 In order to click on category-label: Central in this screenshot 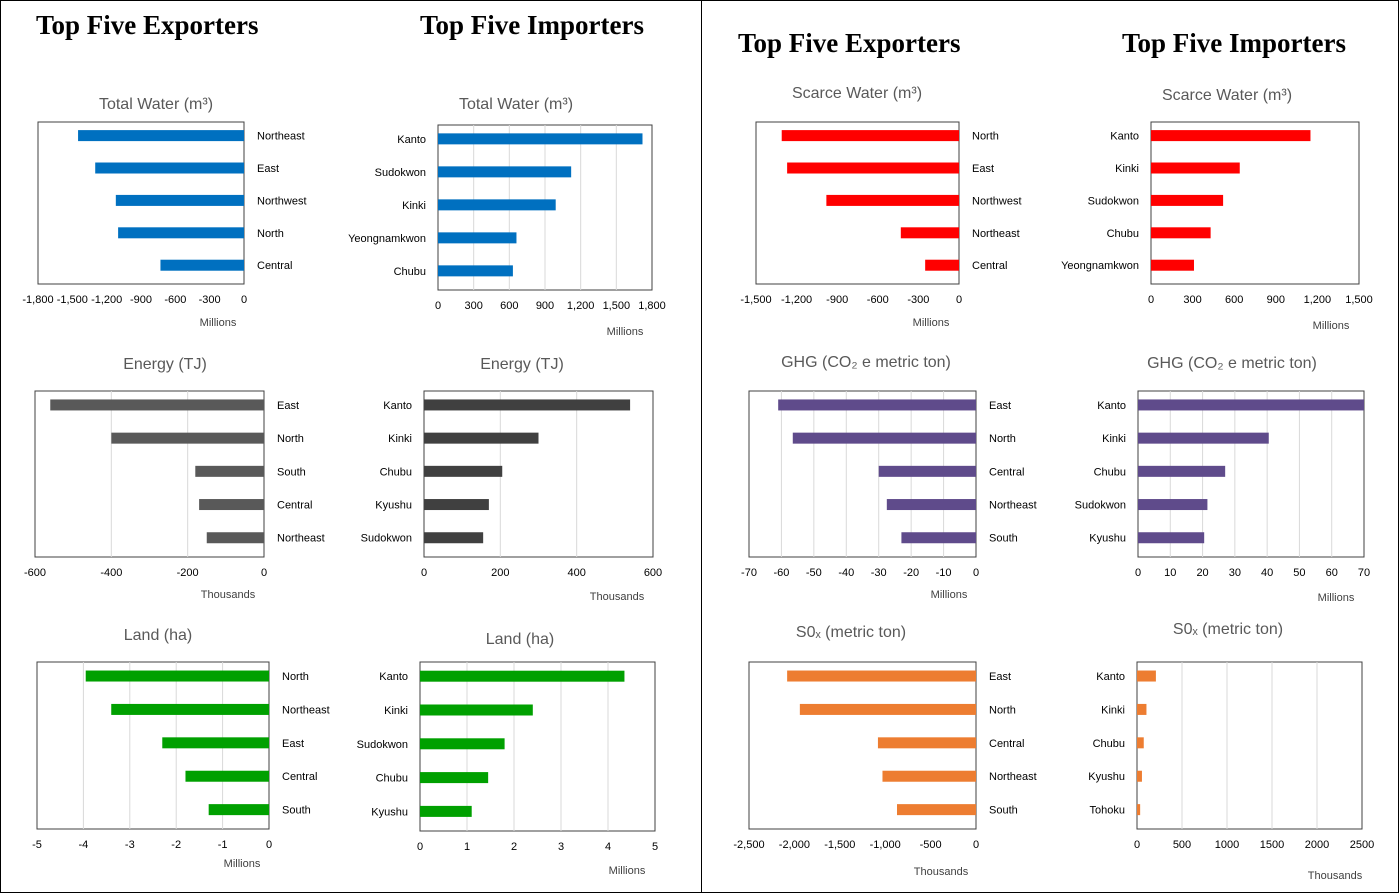, I will do `click(989, 266)`.